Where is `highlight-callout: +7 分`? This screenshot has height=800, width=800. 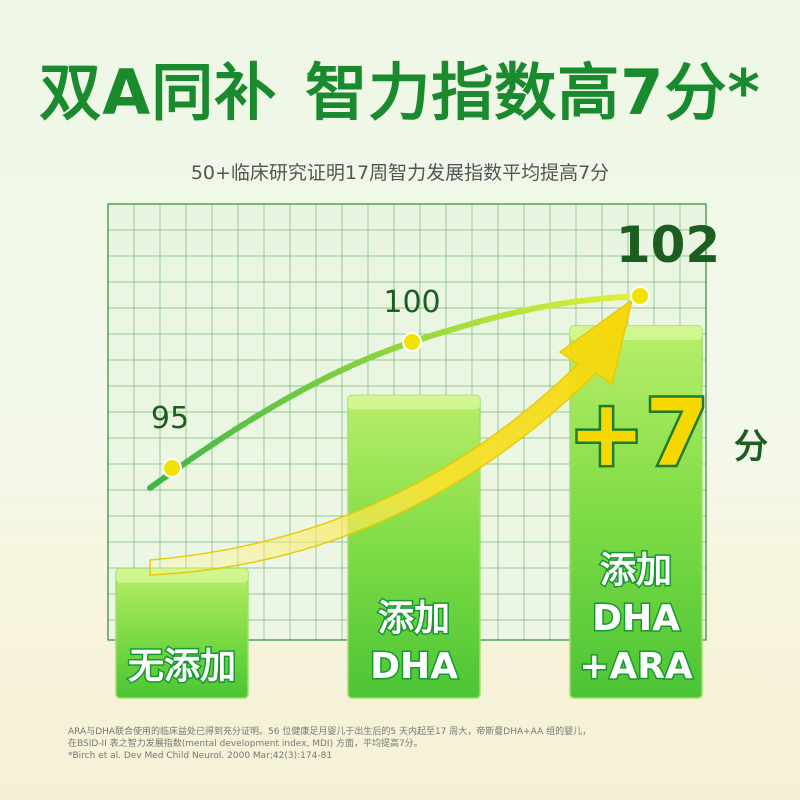 highlight-callout: +7 分 is located at coordinates (667, 434).